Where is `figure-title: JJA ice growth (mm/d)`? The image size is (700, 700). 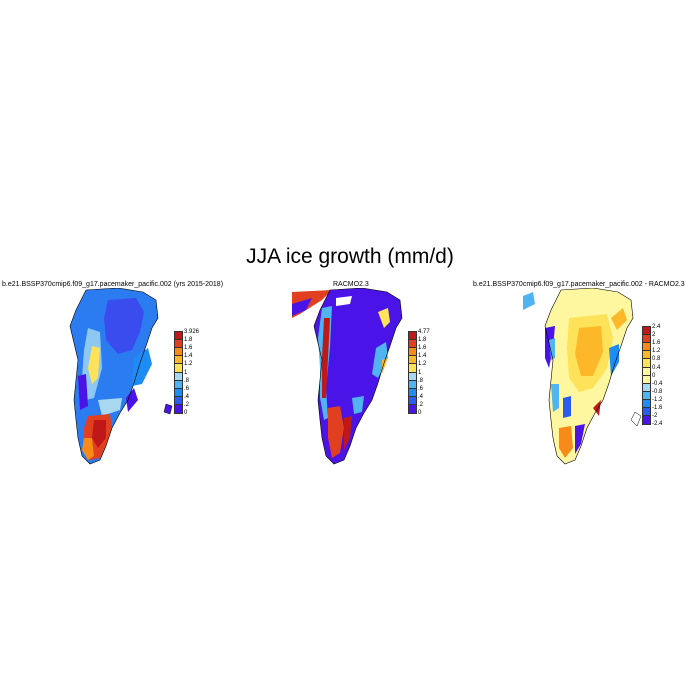 figure-title: JJA ice growth (mm/d) is located at coordinates (350, 256).